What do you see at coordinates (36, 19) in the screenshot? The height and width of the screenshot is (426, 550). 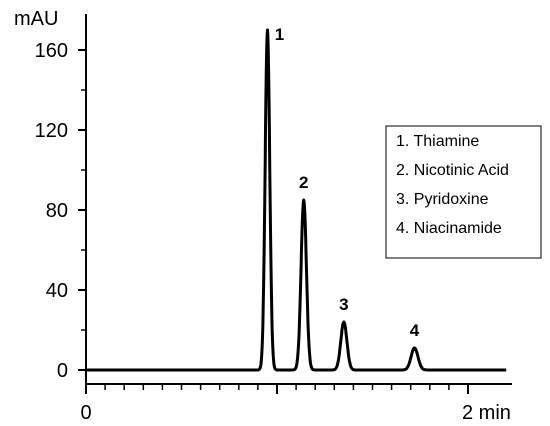 I see `y-axis-unit-label: mAU` at bounding box center [36, 19].